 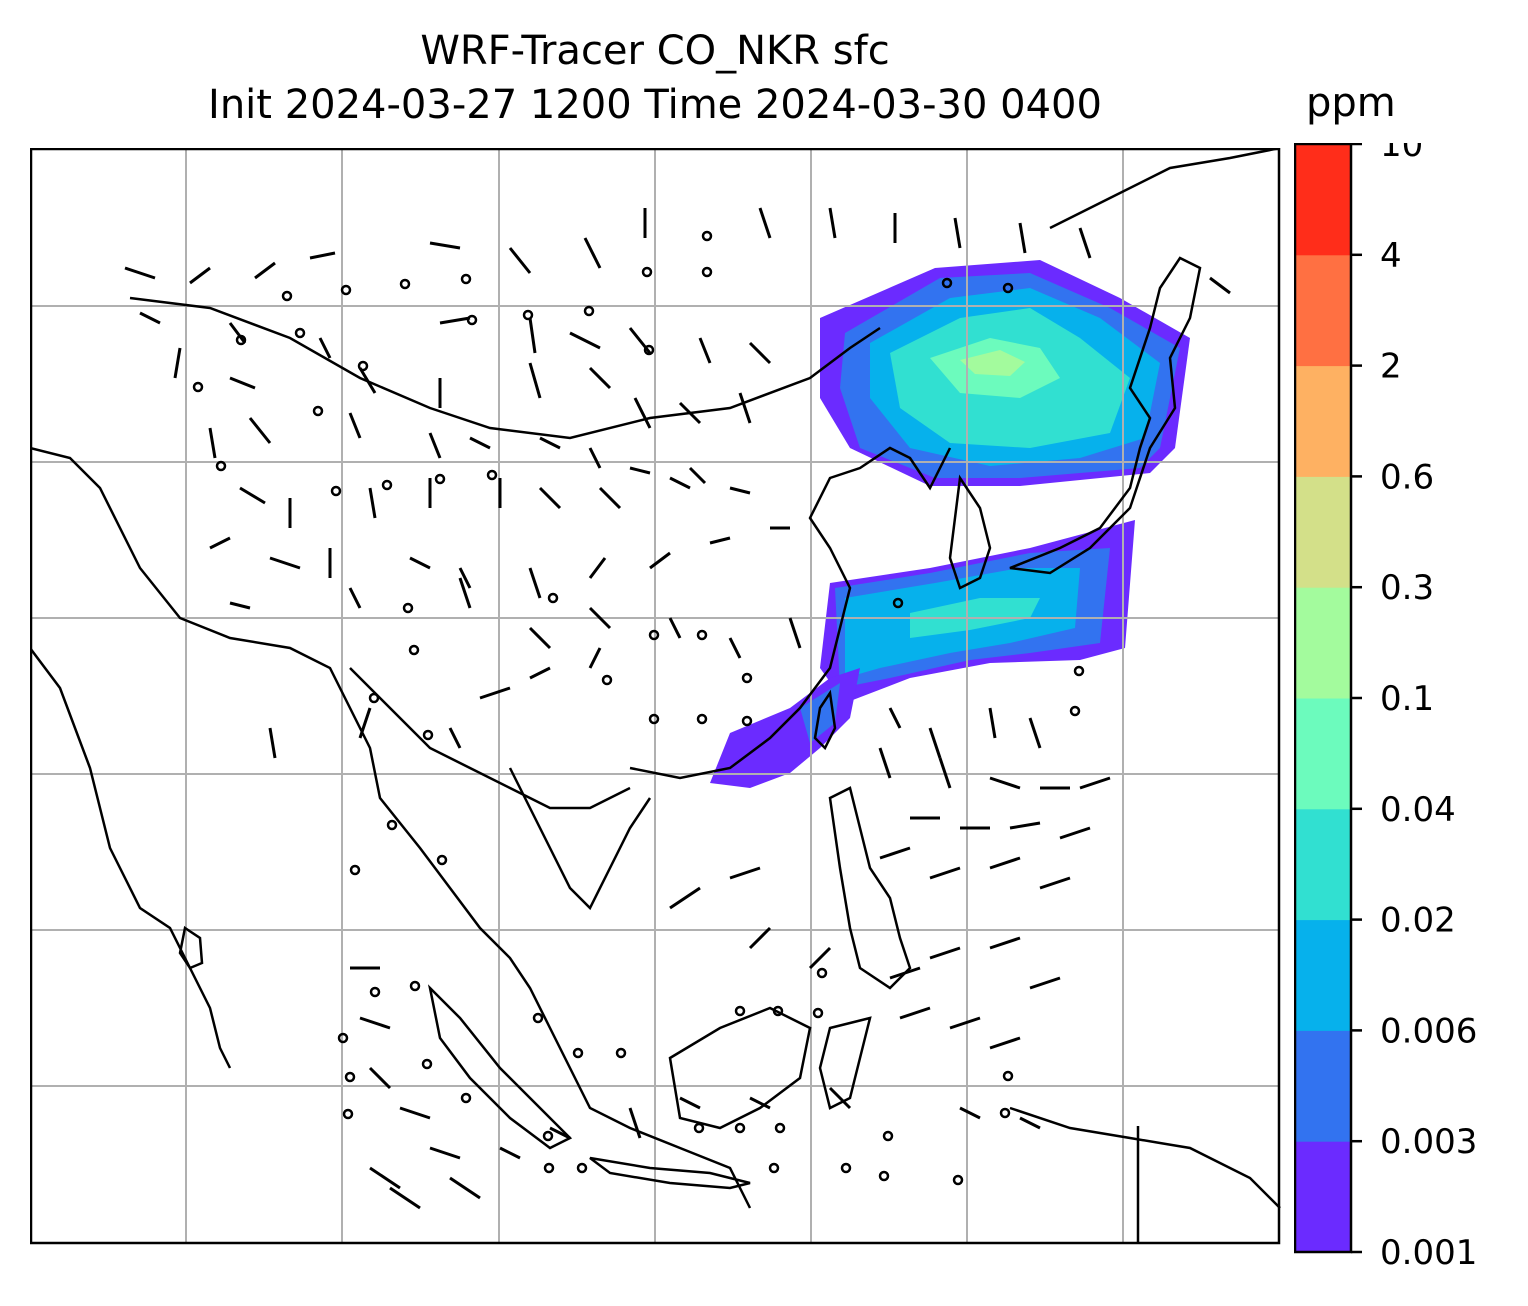 What do you see at coordinates (670, 1173) in the screenshot?
I see `java` at bounding box center [670, 1173].